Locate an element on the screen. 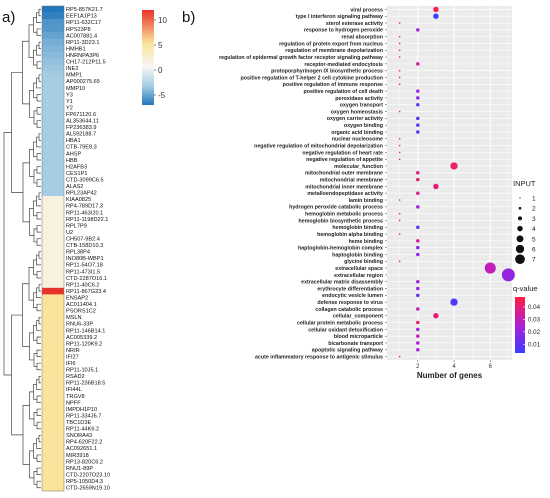 The width and height of the screenshot is (550, 498). heatmap-gene-label: AP000275.65 is located at coordinates (83, 82).